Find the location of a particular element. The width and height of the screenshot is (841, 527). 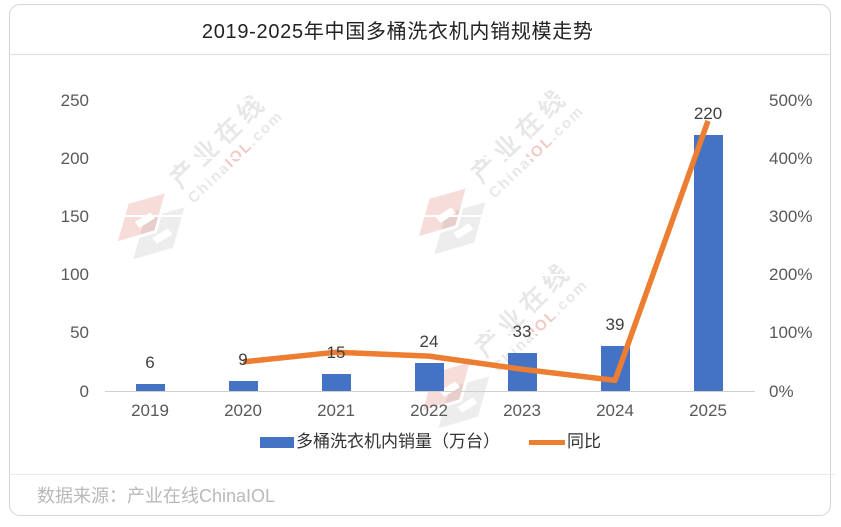

title-strip: 2019-2025年中国多桶洗衣机内销规模走势 is located at coordinates (419, 29).